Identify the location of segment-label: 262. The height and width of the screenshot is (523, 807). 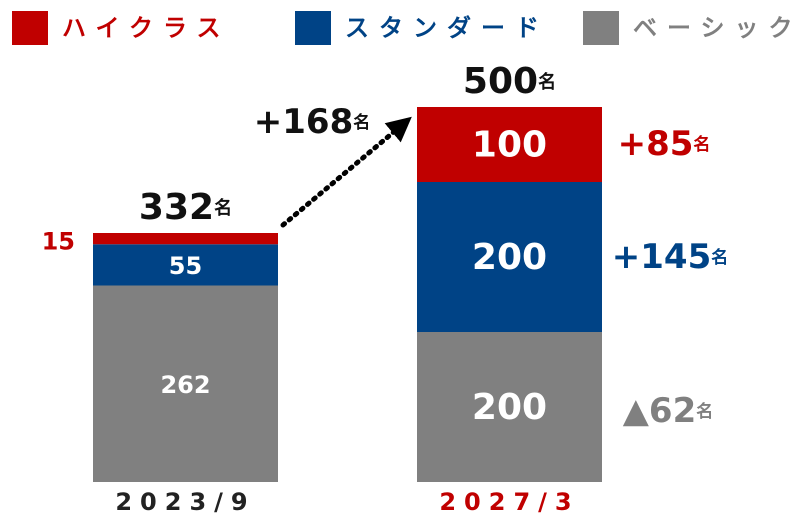
(185, 385).